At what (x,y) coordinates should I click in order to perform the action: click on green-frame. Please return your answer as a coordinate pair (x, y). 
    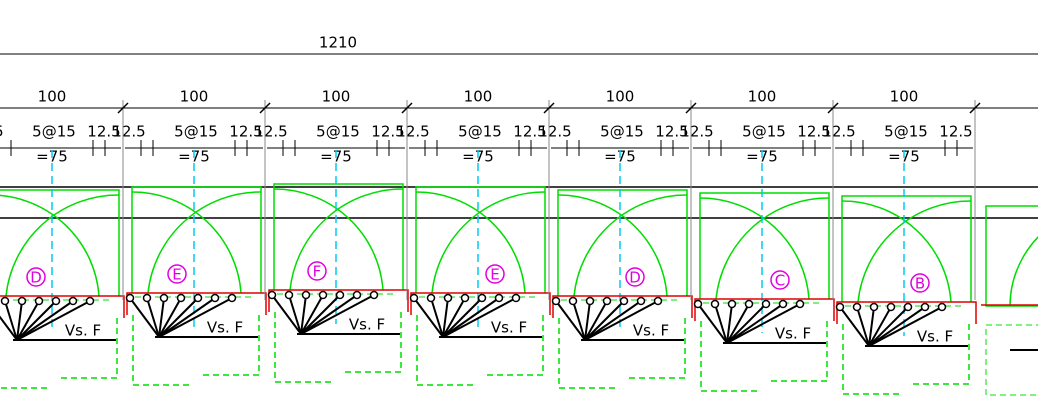
    Looking at the image, I should click on (622, 242).